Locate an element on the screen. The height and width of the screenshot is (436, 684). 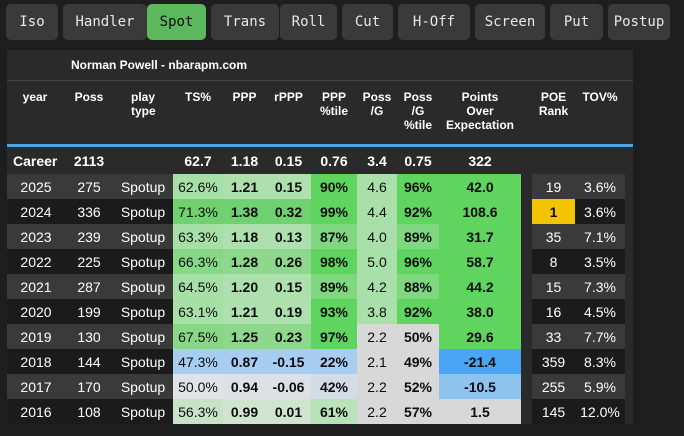
cell-year: 2019 is located at coordinates (36, 336).